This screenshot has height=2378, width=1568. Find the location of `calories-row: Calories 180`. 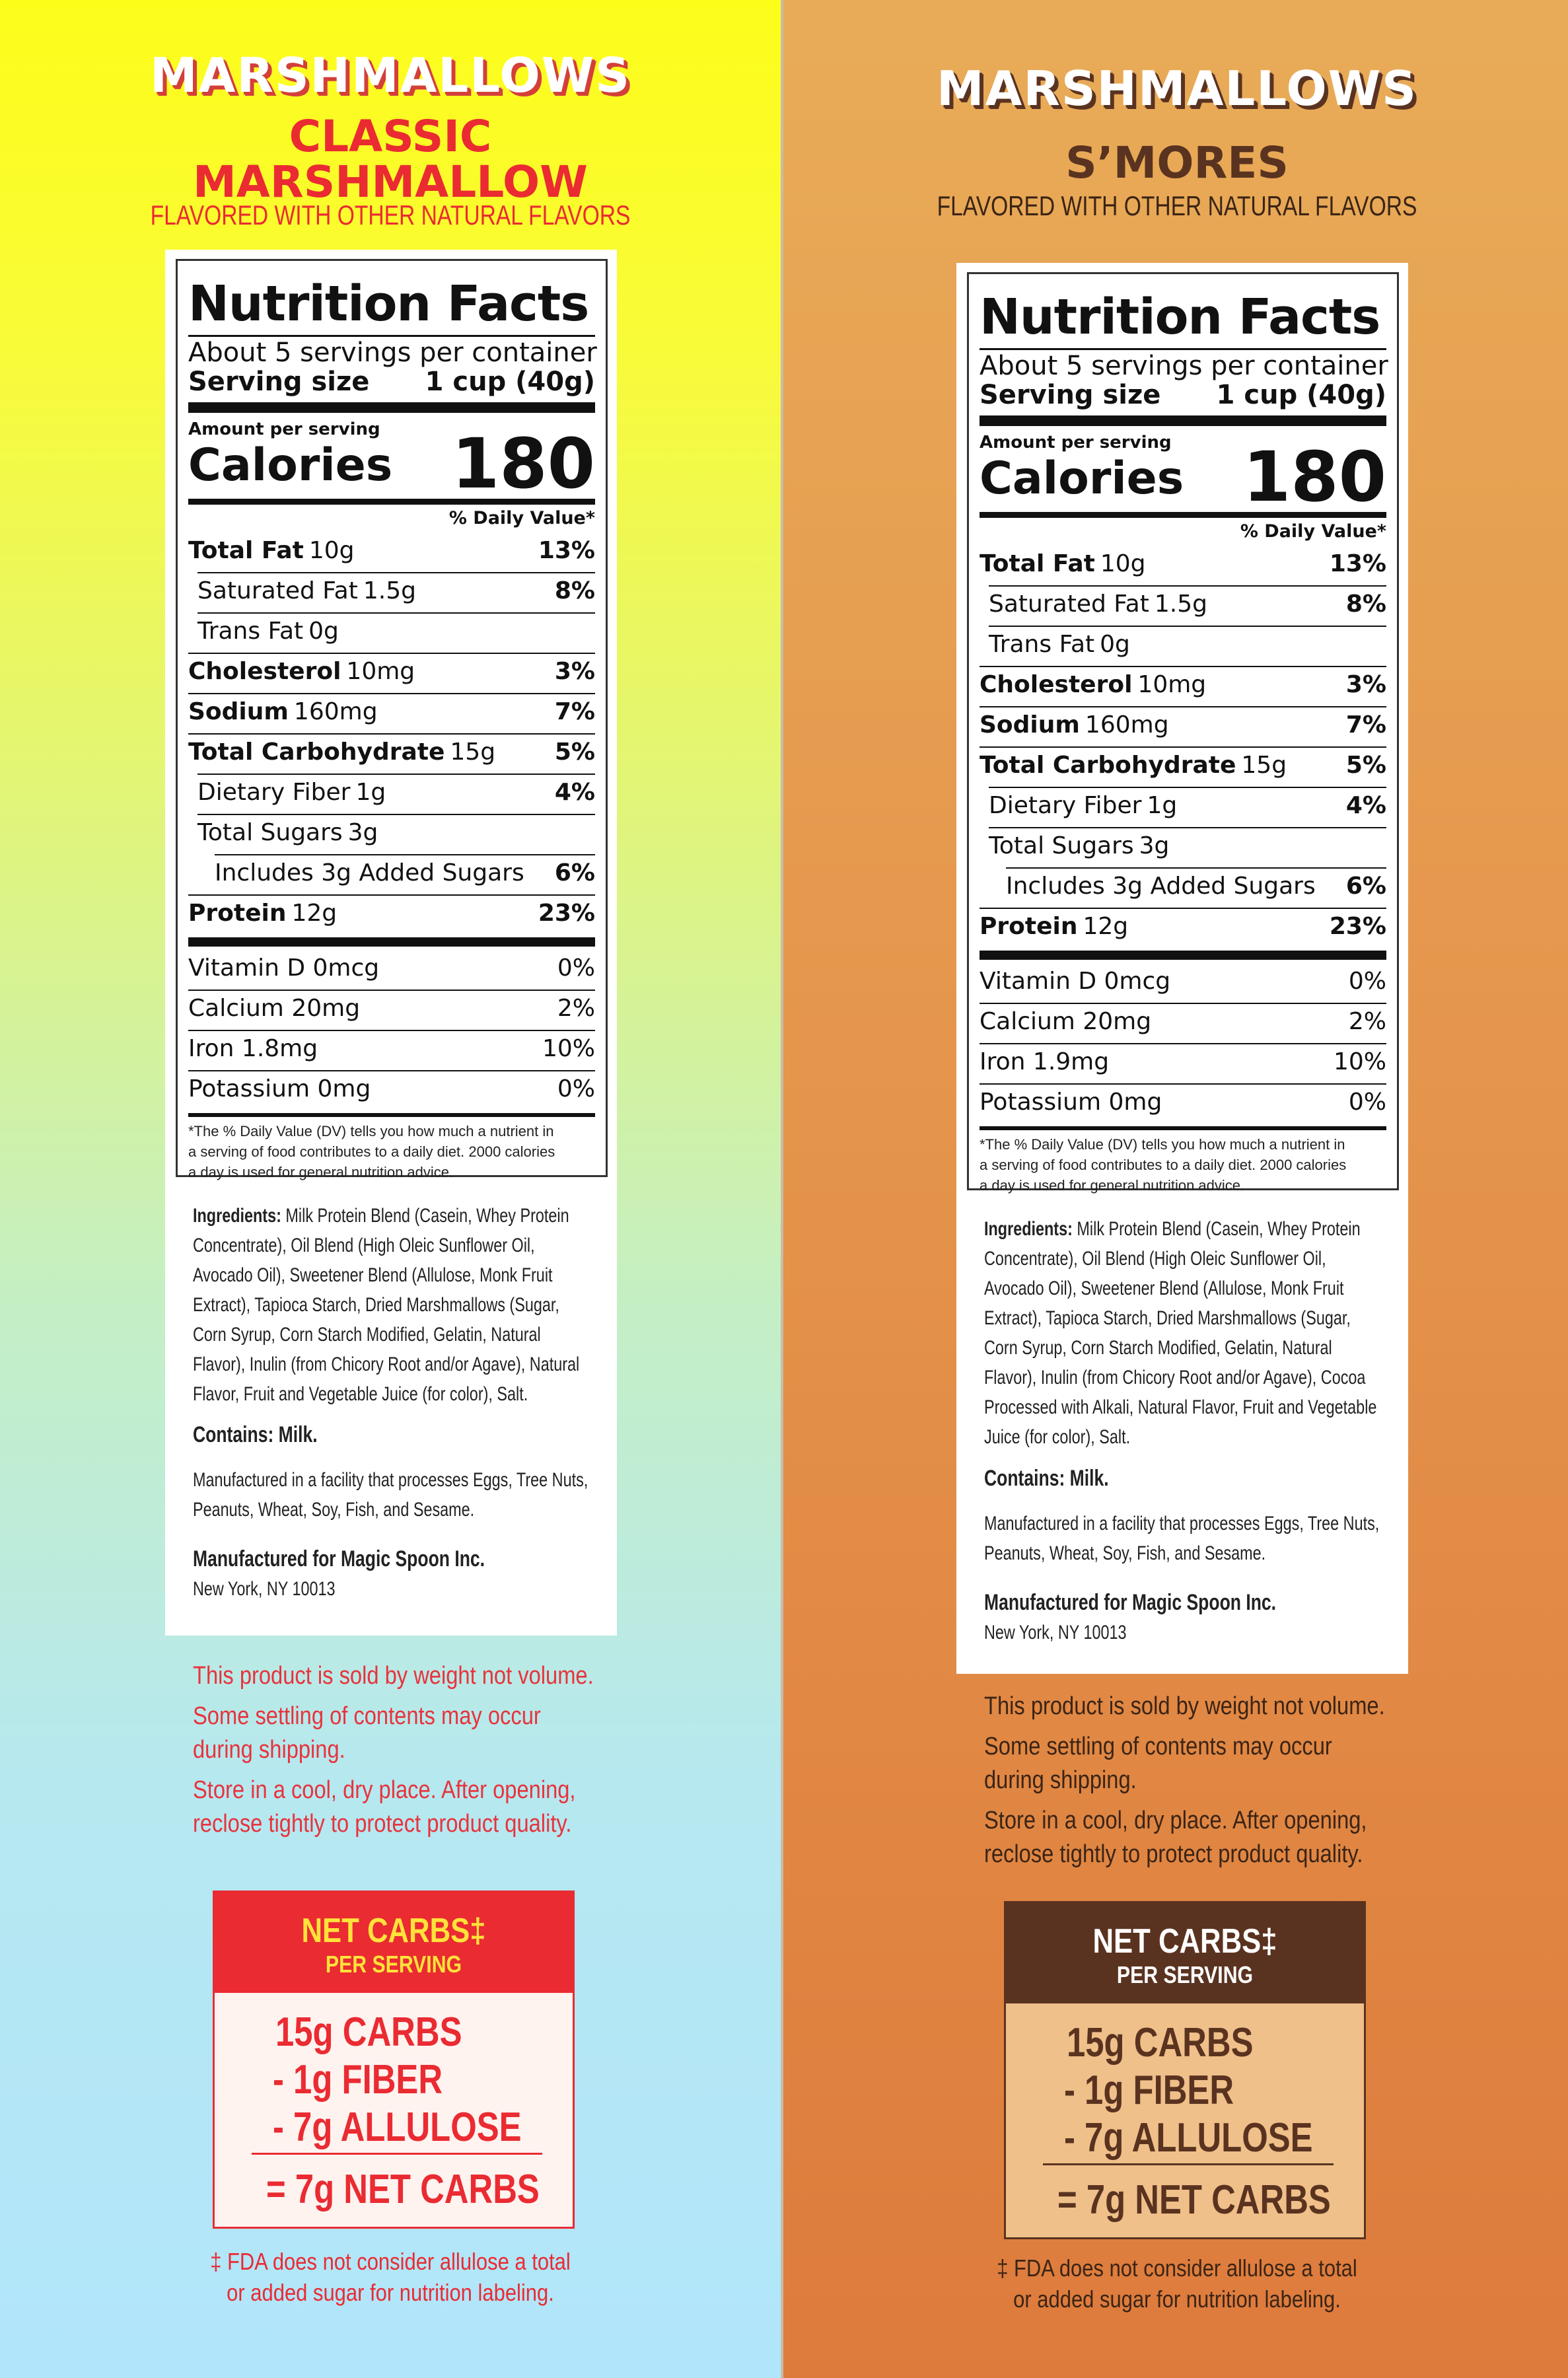

calories-row: Calories 180 is located at coordinates (1183, 477).